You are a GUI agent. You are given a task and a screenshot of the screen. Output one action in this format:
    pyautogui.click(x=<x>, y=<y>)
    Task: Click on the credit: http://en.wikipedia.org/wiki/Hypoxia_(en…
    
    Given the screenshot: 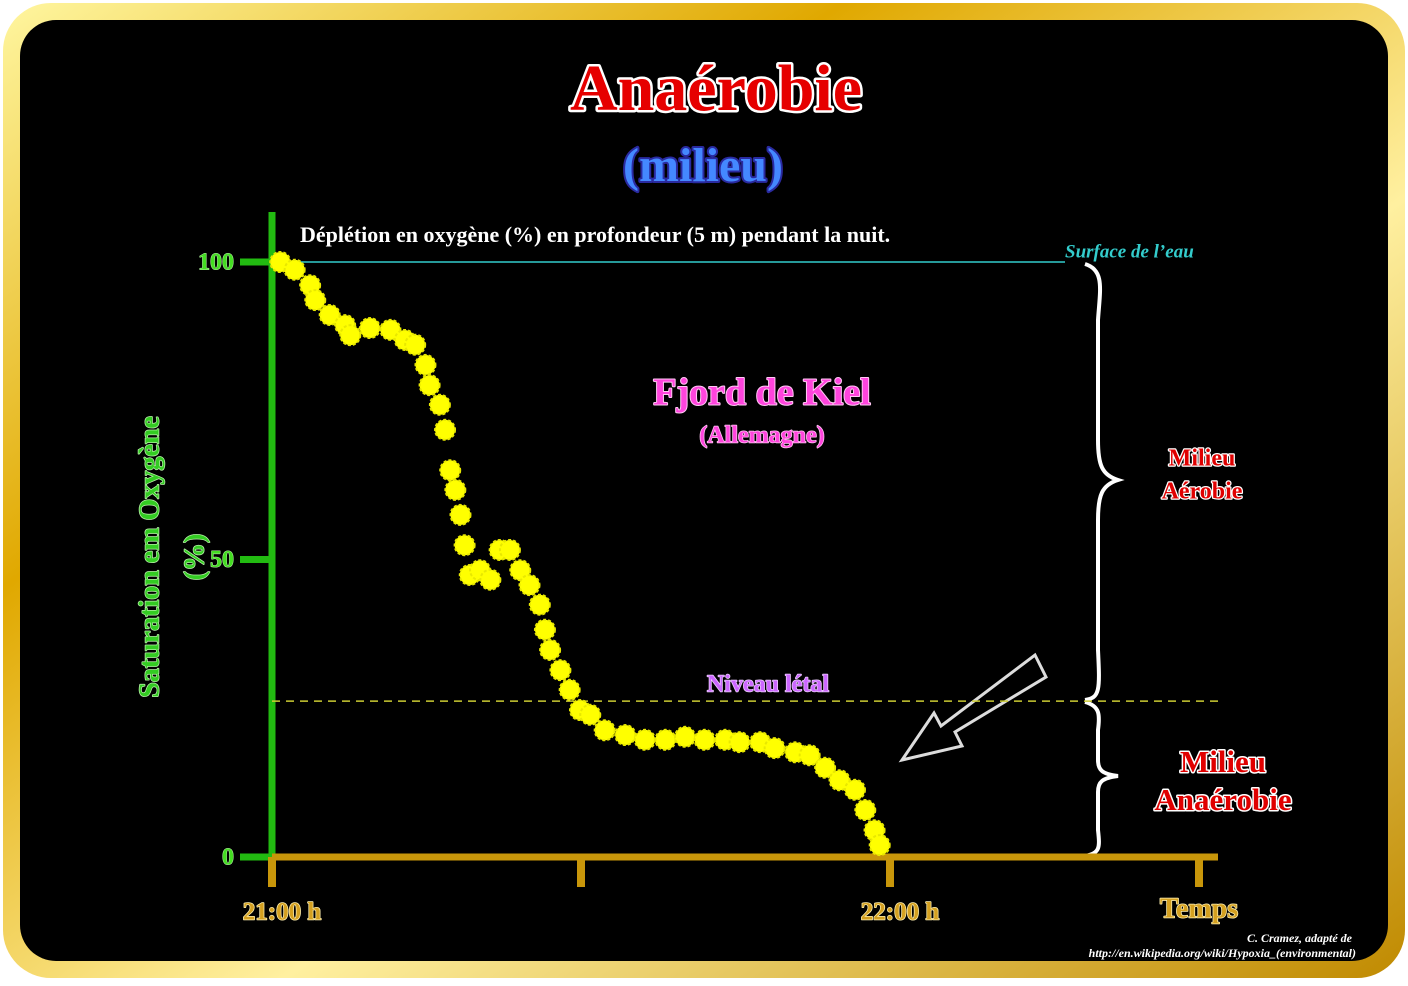 What is the action you would take?
    pyautogui.click(x=1222, y=953)
    